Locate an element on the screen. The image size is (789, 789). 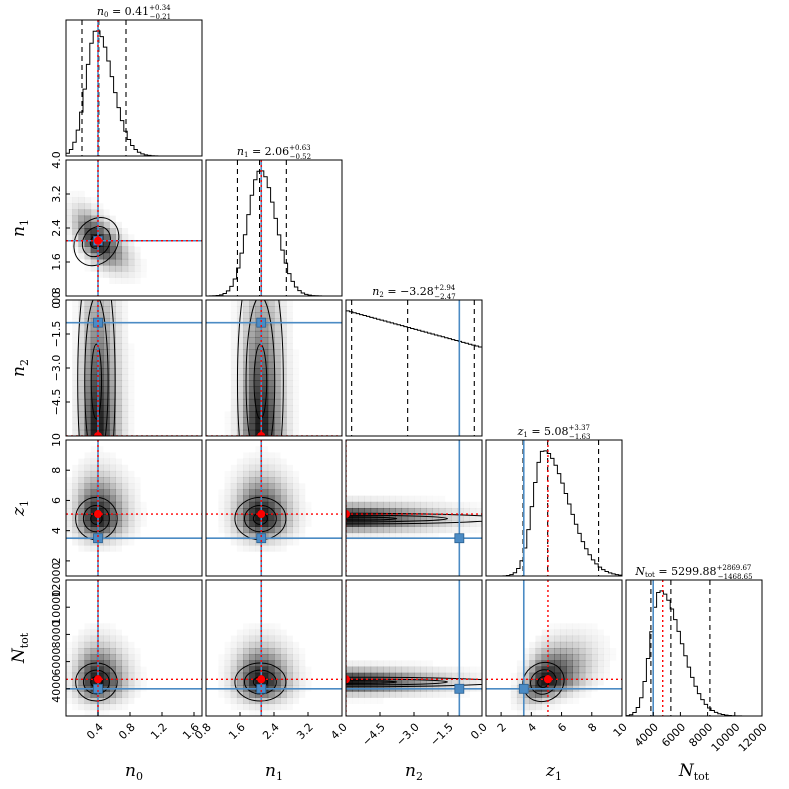
title-subscript: 2 is located at coordinates (381, 295).